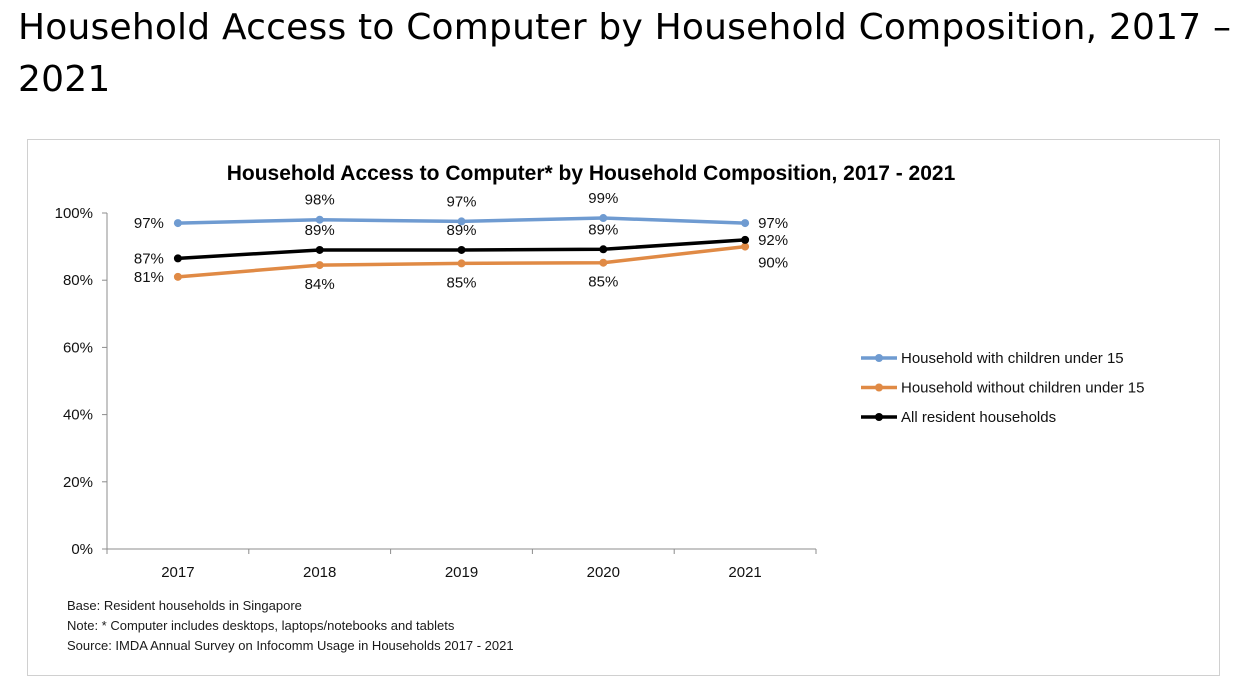 The width and height of the screenshot is (1248, 698). Describe the element at coordinates (320, 284) in the screenshot. I see `data-label: 84%` at that location.